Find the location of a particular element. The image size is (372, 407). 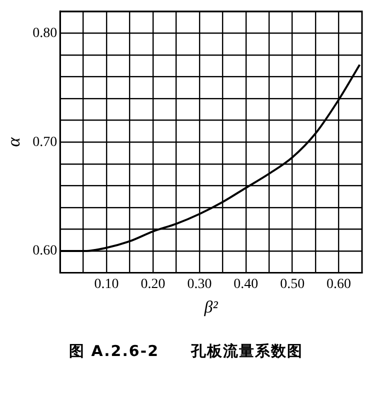

x-tick-label: 0.10 is located at coordinates (106, 284).